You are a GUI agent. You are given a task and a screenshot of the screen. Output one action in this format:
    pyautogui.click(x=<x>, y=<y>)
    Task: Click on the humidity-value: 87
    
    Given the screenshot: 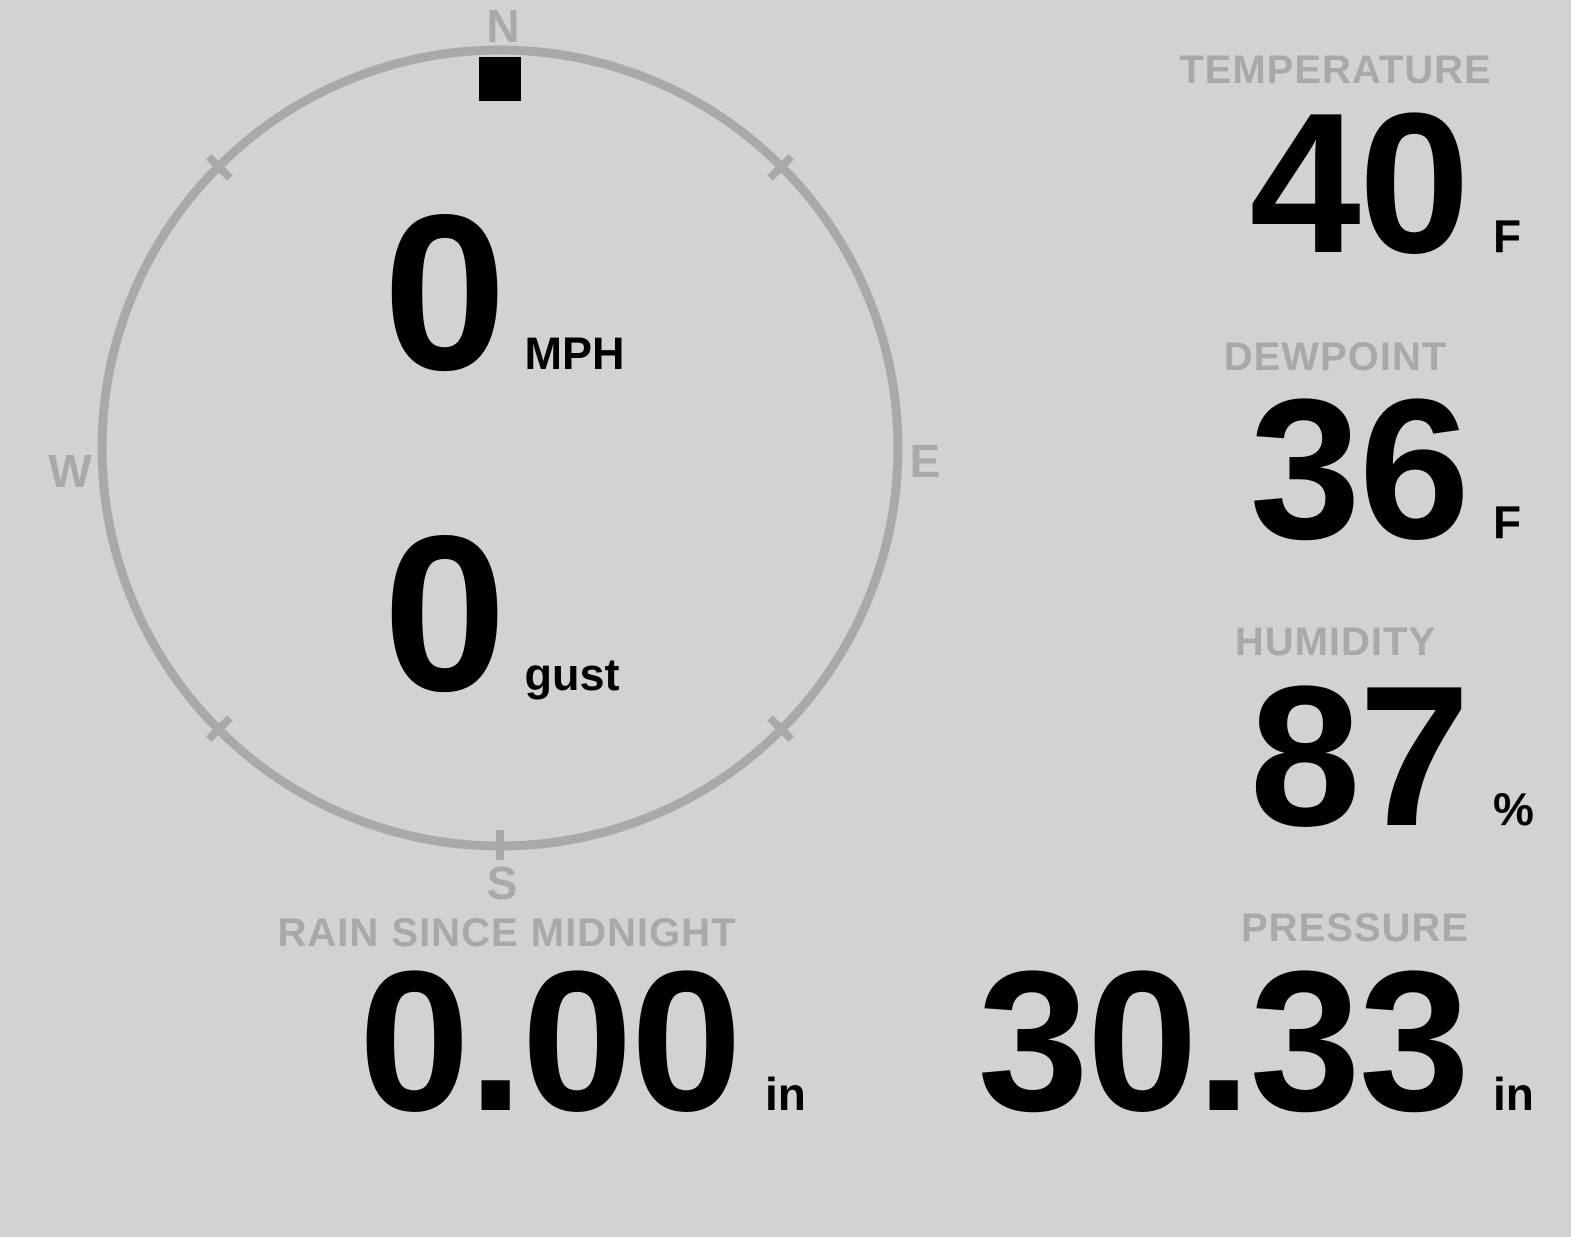 What is the action you would take?
    pyautogui.click(x=1359, y=756)
    